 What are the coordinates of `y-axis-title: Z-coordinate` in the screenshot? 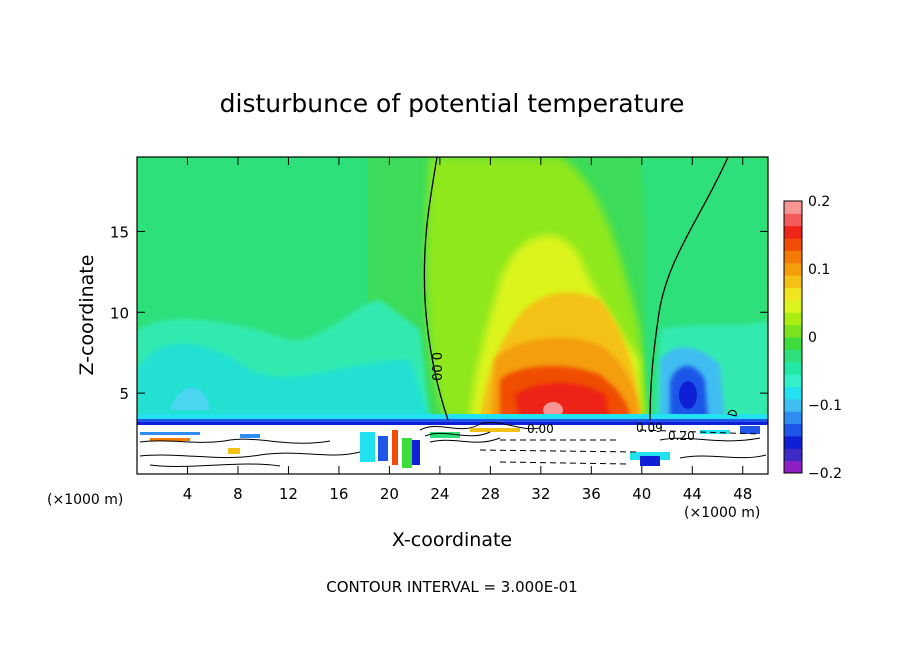 It's located at (87, 315).